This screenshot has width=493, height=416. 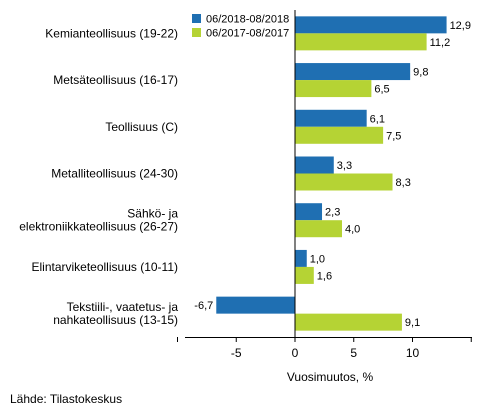 I want to click on data-label: 4,0, so click(x=352, y=230).